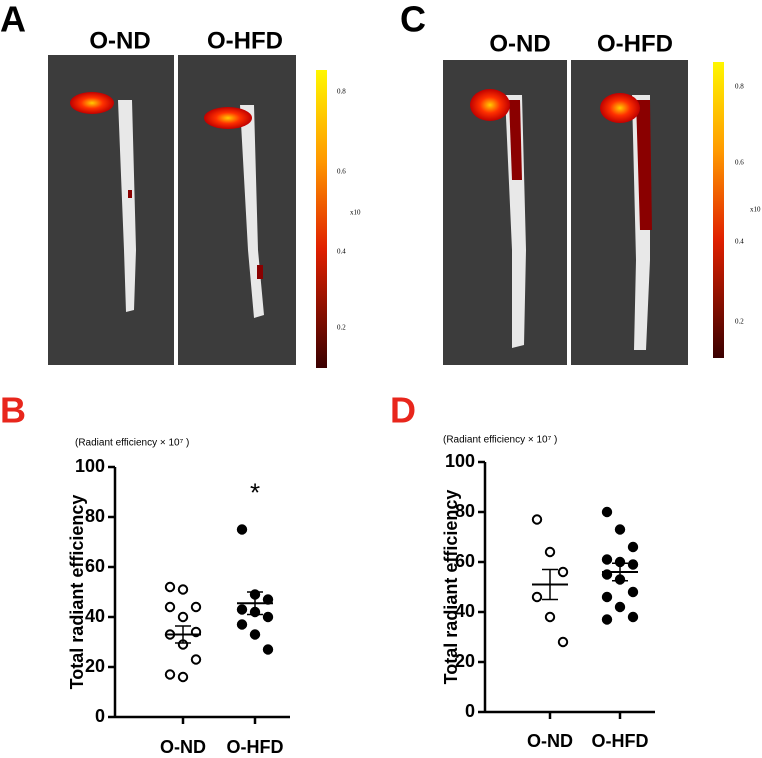  Describe the element at coordinates (583, 212) in the screenshot. I see `image-panel-c` at that location.